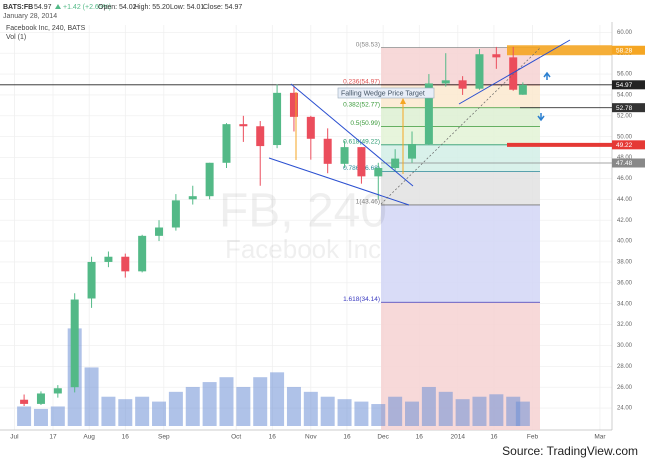 This screenshot has width=645, height=465. What do you see at coordinates (58, 6) in the screenshot?
I see `up-icon` at bounding box center [58, 6].